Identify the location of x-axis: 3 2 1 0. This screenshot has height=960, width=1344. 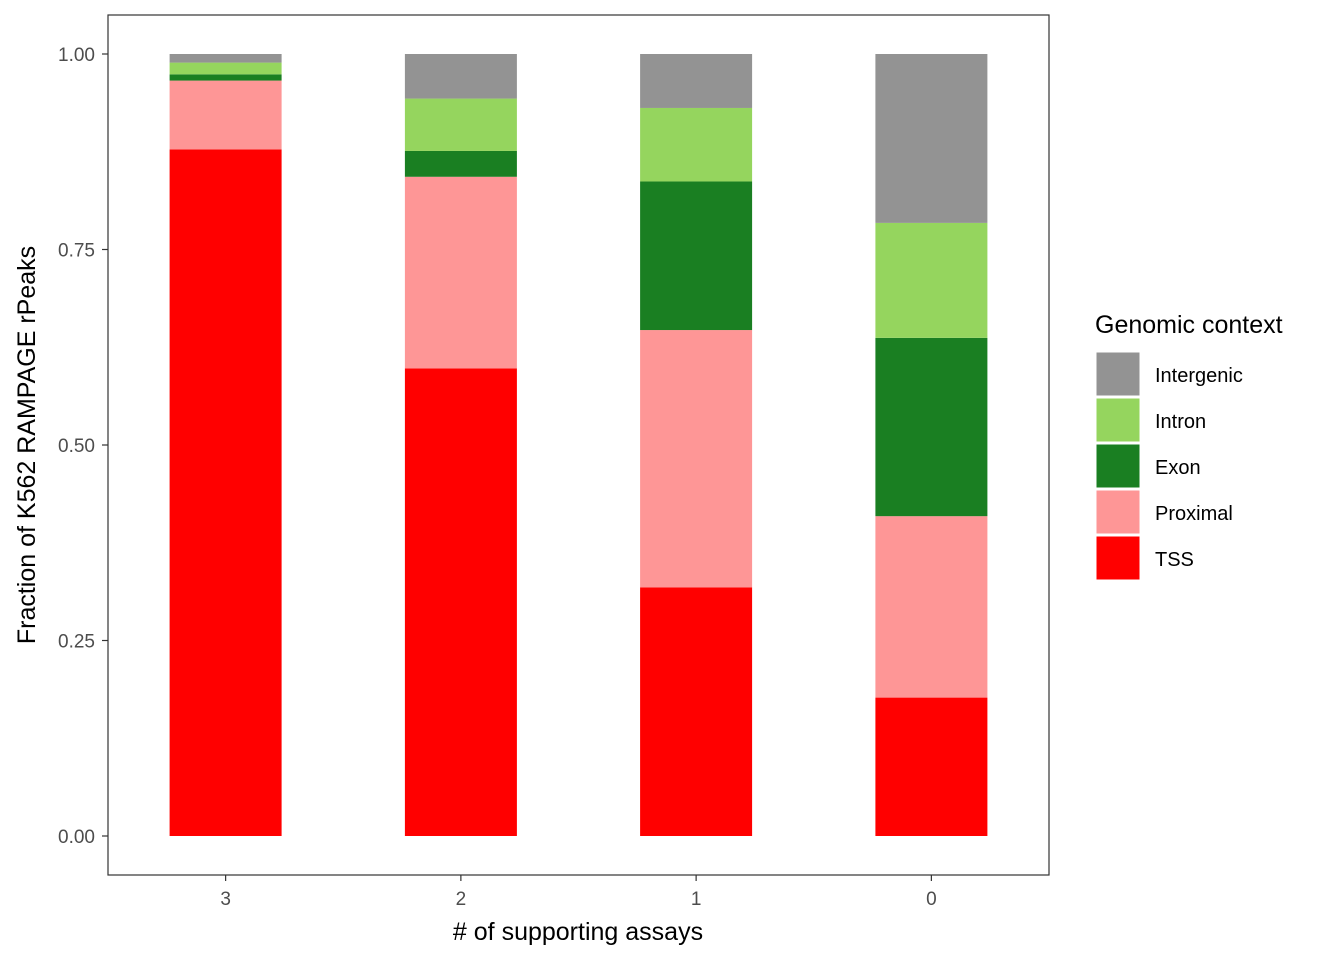
(578, 892).